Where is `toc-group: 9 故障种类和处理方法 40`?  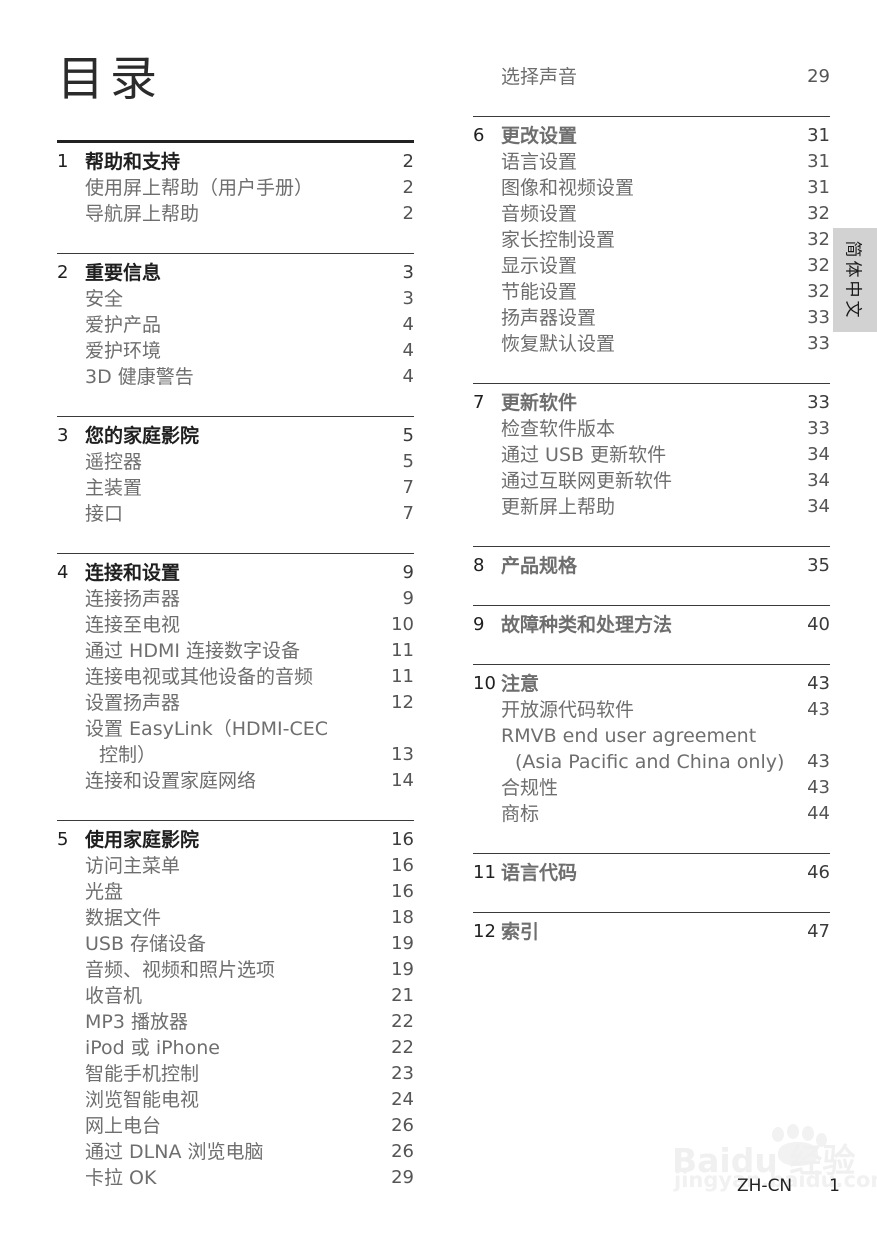
toc-group: 9 故障种类和处理方法 40 is located at coordinates (653, 621).